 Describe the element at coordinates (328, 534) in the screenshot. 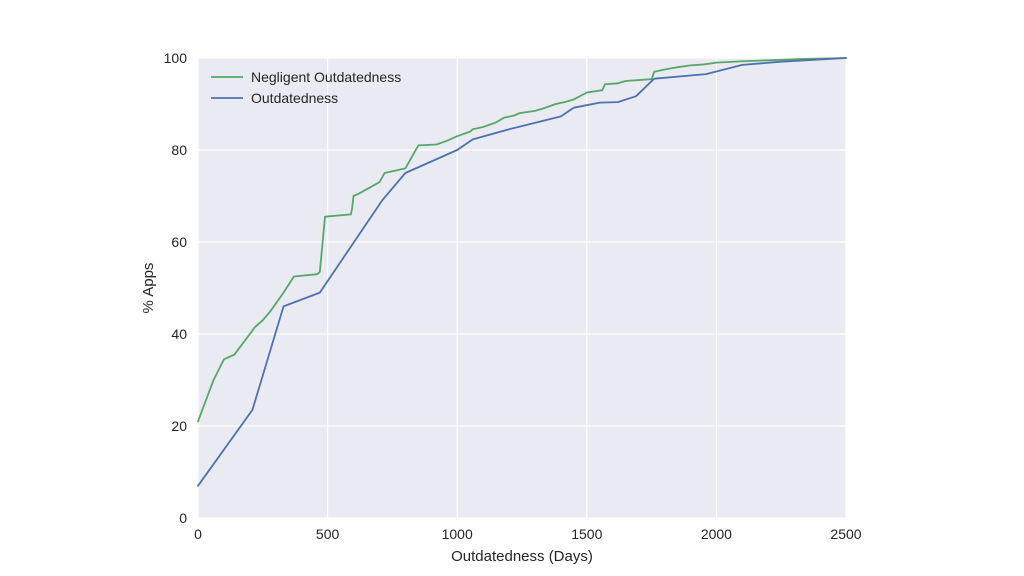

I see `x-tick-label: 500` at that location.